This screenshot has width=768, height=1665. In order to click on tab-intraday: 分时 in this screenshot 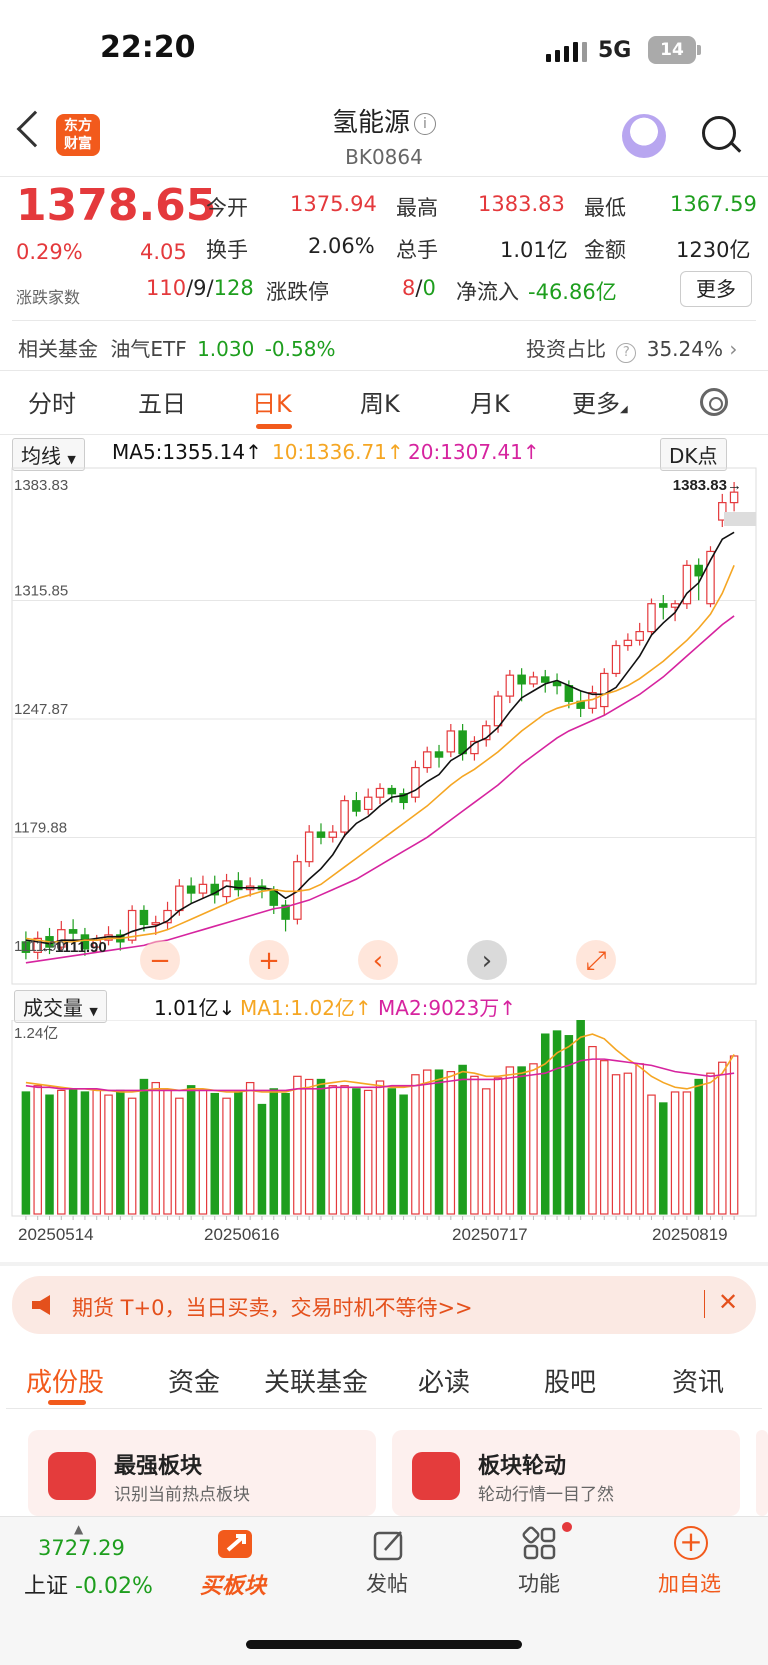, I will do `click(52, 404)`.